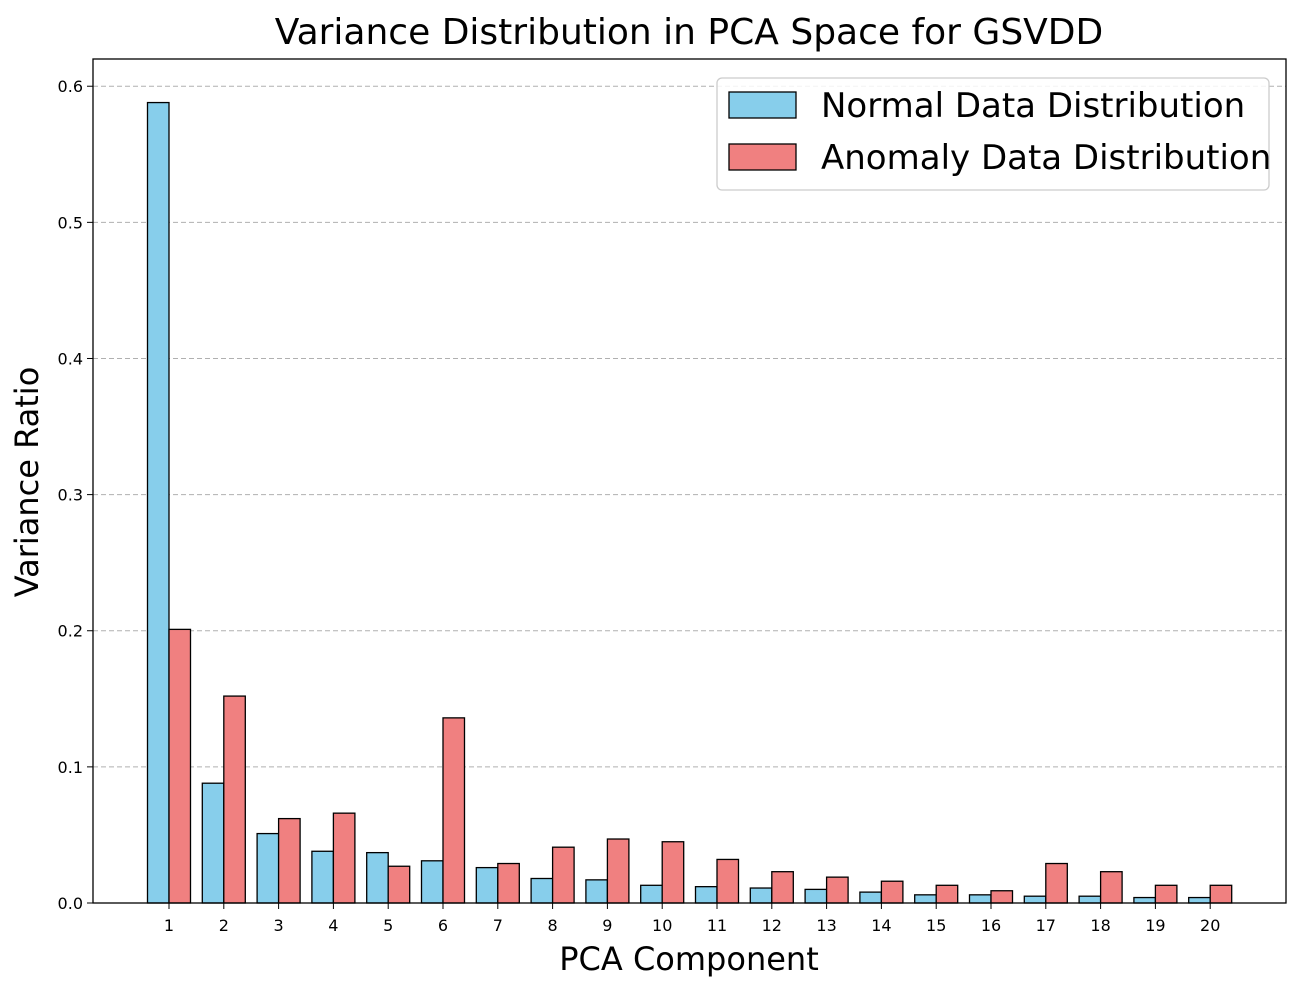 Image resolution: width=1297 pixels, height=997 pixels. I want to click on x-tick-label: 20, so click(1210, 925).